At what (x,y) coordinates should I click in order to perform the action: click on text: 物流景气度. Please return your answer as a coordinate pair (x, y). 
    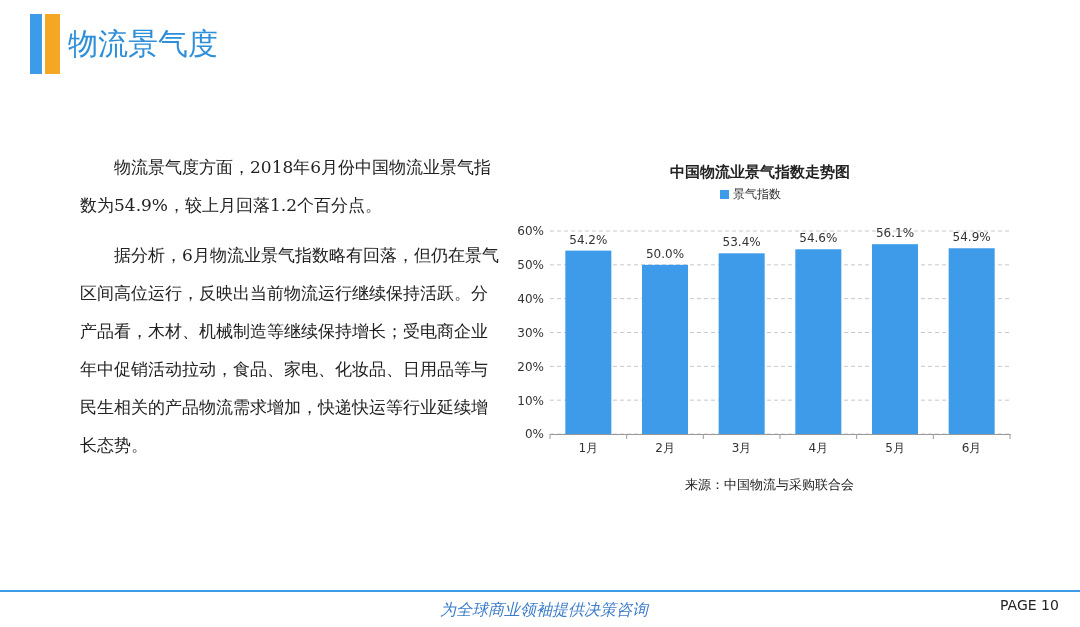
    Looking at the image, I should click on (143, 44).